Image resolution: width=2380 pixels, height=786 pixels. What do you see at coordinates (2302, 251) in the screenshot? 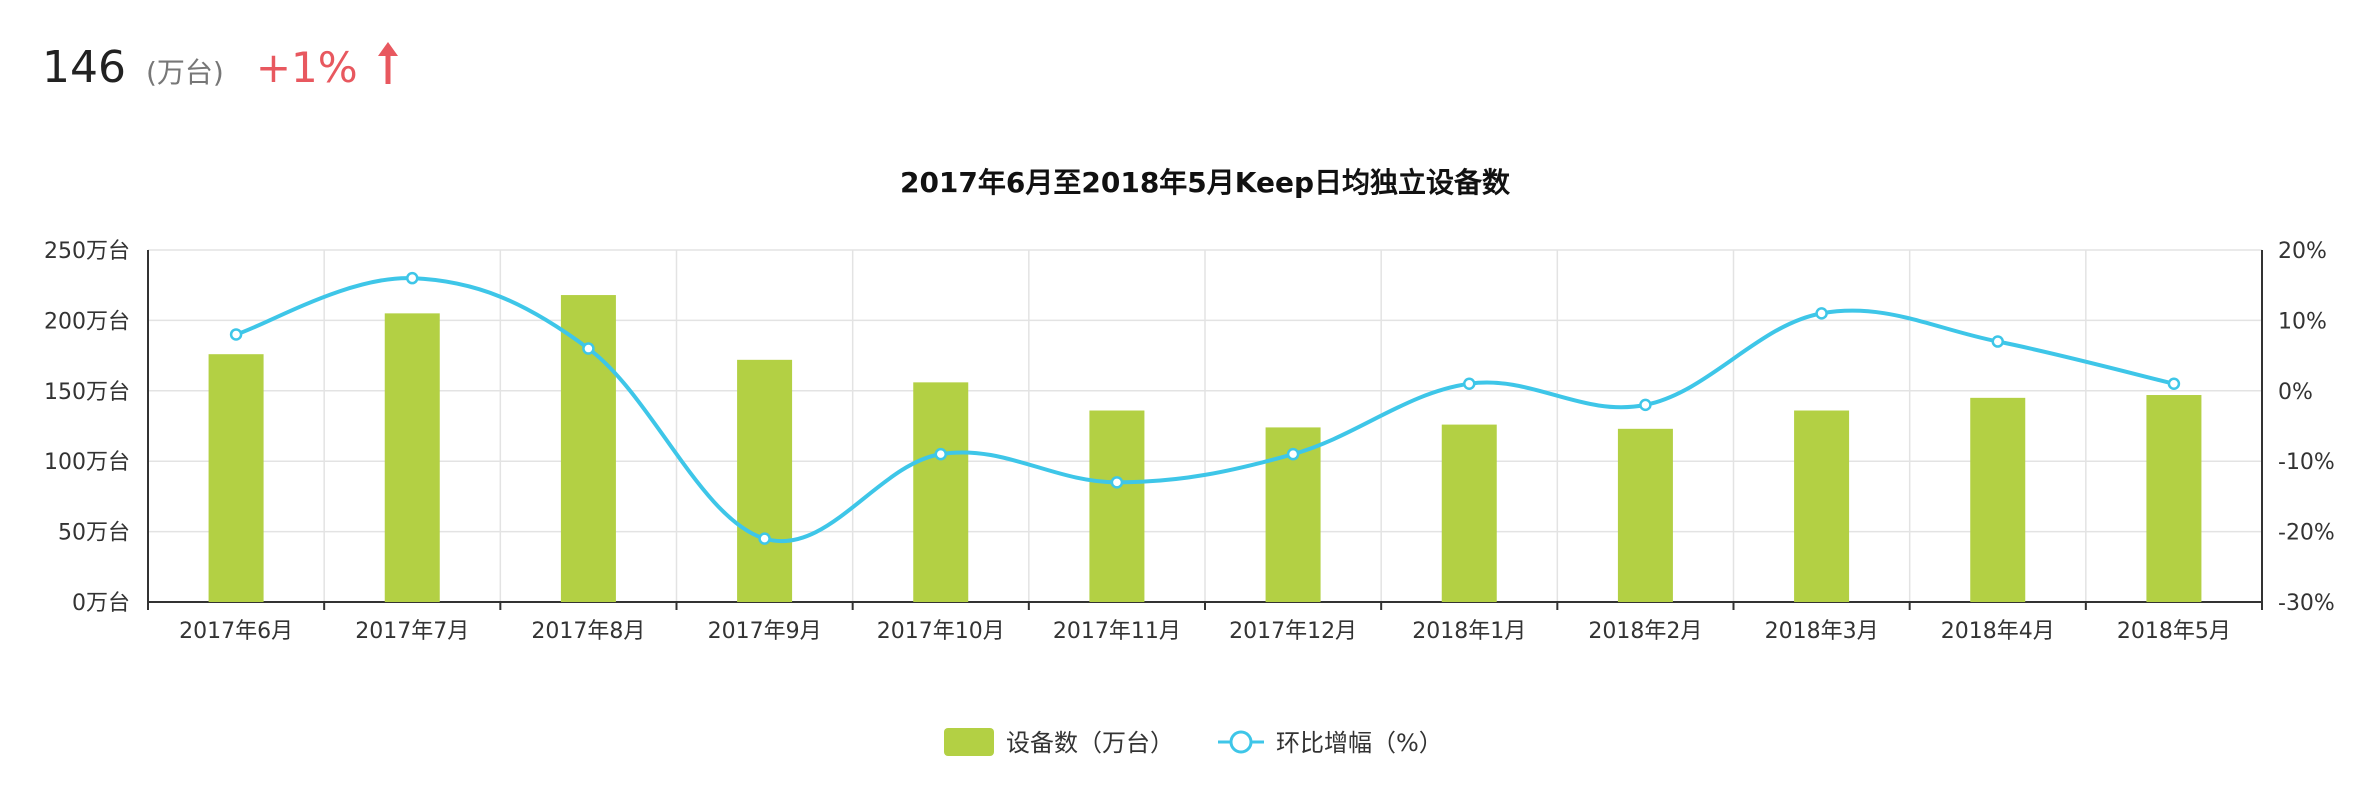
I see `y-right-tick-label: 20%` at bounding box center [2302, 251].